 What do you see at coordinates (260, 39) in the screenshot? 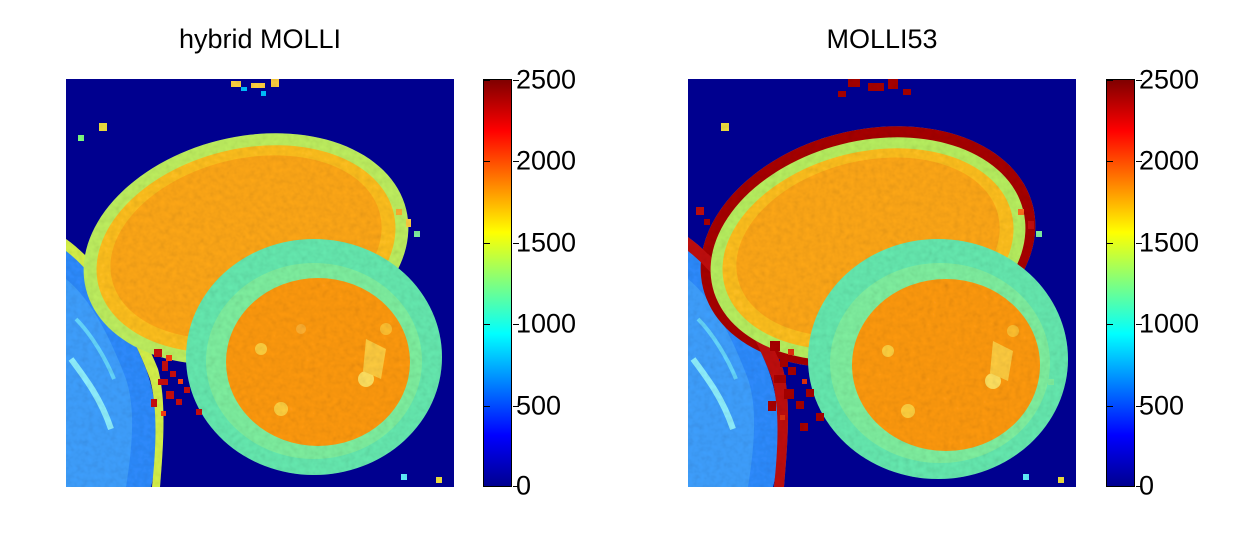
I see `panel-title: hybrid MOLLI` at bounding box center [260, 39].